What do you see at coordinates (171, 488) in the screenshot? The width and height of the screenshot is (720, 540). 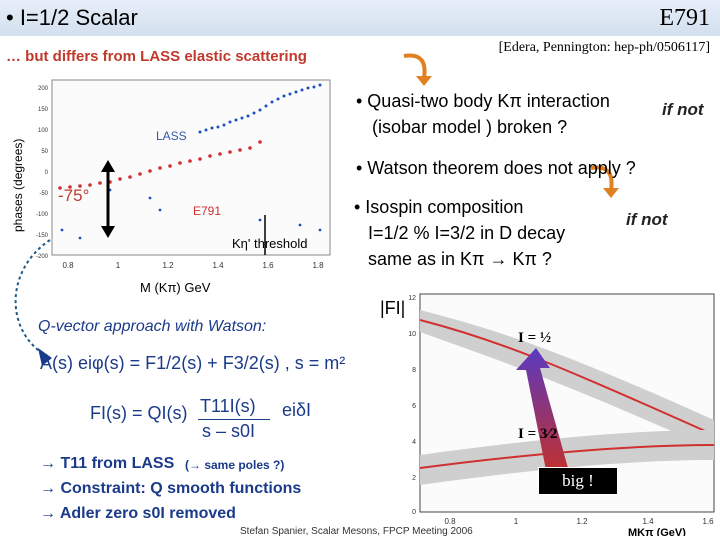 I see `constraint-line: → Constraint: Q smooth functions` at bounding box center [171, 488].